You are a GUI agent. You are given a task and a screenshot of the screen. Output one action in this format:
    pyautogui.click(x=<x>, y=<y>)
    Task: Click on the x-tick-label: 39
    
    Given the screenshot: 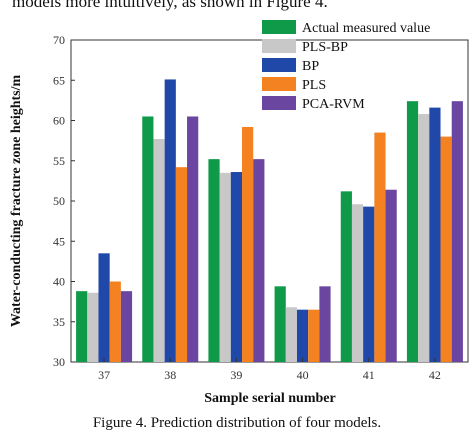 What is the action you would take?
    pyautogui.click(x=236, y=375)
    